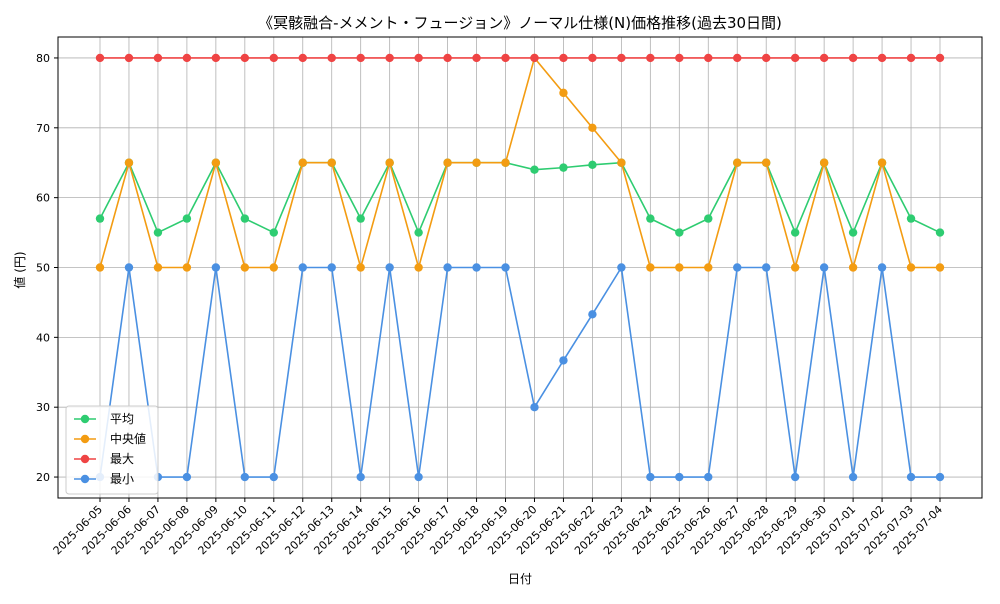 This screenshot has width=1000, height=604. What do you see at coordinates (43, 198) in the screenshot?
I see `y-tick-label: 60` at bounding box center [43, 198].